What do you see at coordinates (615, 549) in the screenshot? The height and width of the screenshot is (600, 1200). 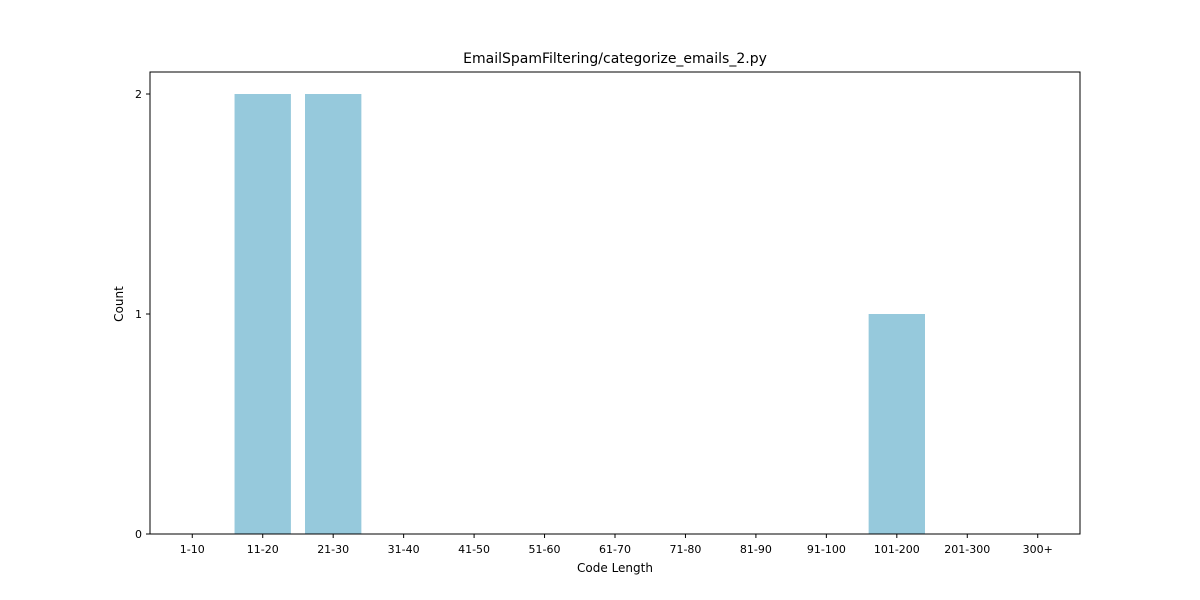 I see `x-tick-label: 61-70` at bounding box center [615, 549].